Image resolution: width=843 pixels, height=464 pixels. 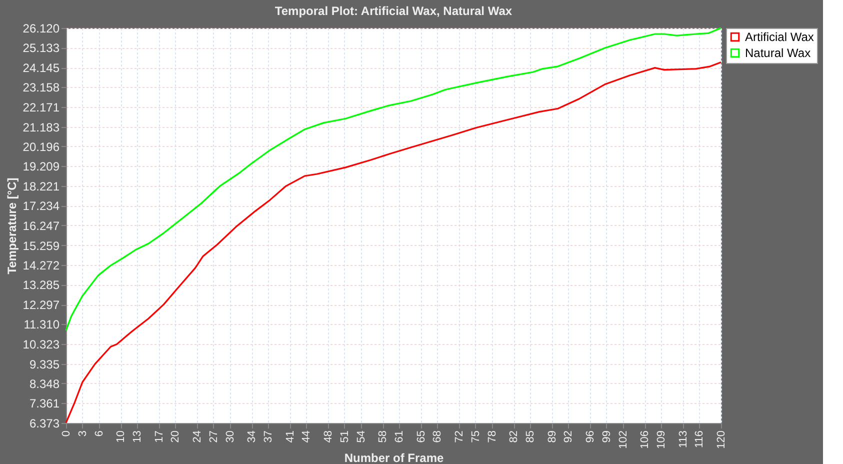 I want to click on x-tick-label: 51, so click(x=344, y=436).